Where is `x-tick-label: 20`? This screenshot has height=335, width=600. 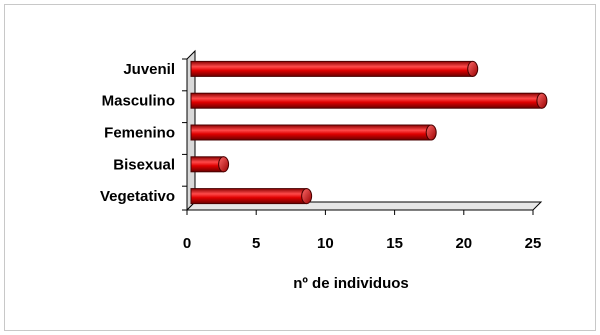
x-tick-label: 20 is located at coordinates (463, 243).